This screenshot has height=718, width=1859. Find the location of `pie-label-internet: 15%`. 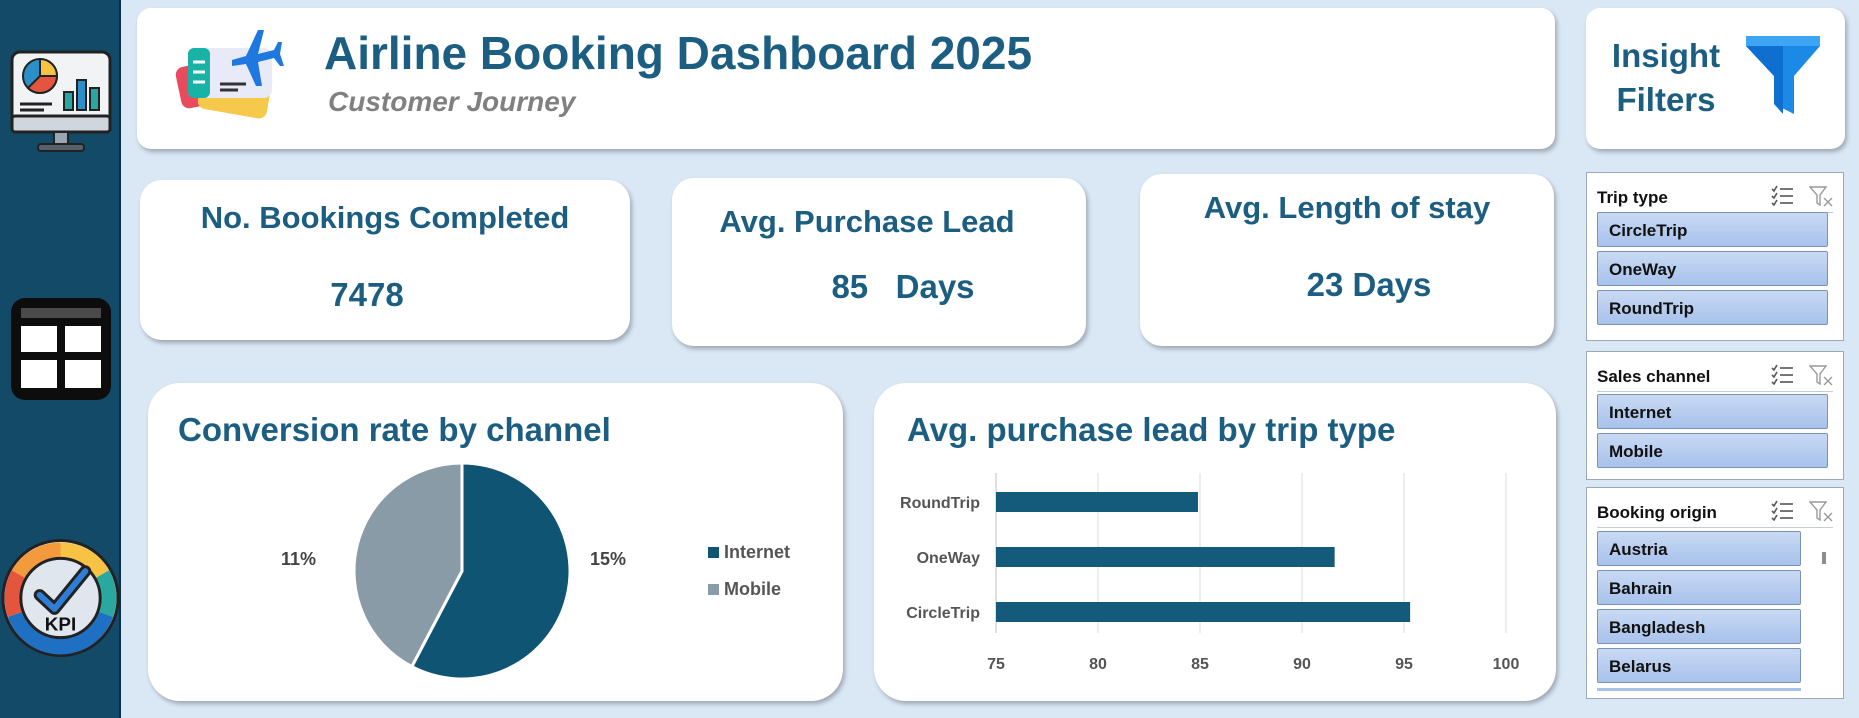

pie-label-internet: 15% is located at coordinates (608, 559).